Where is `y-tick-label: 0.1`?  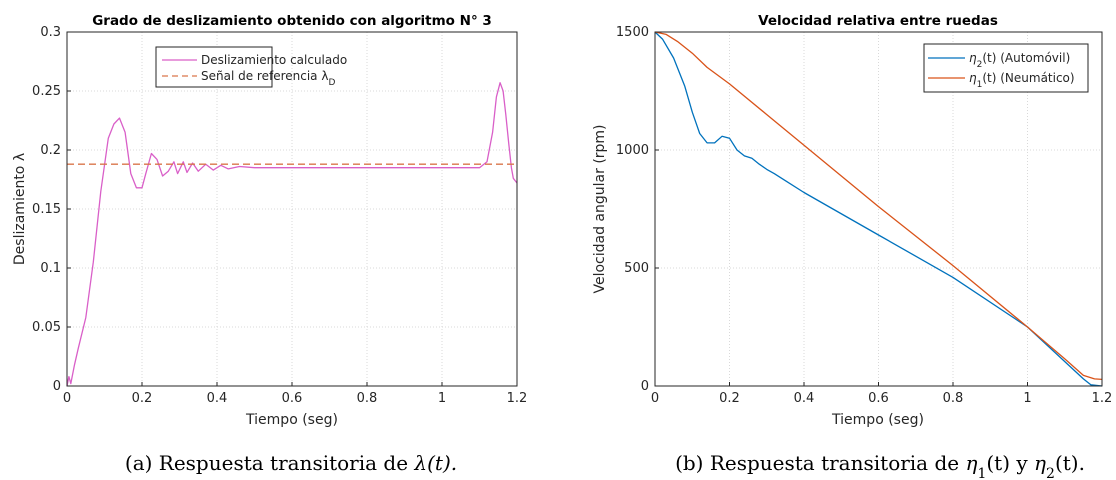
y-tick-label: 0.1 is located at coordinates (50, 268).